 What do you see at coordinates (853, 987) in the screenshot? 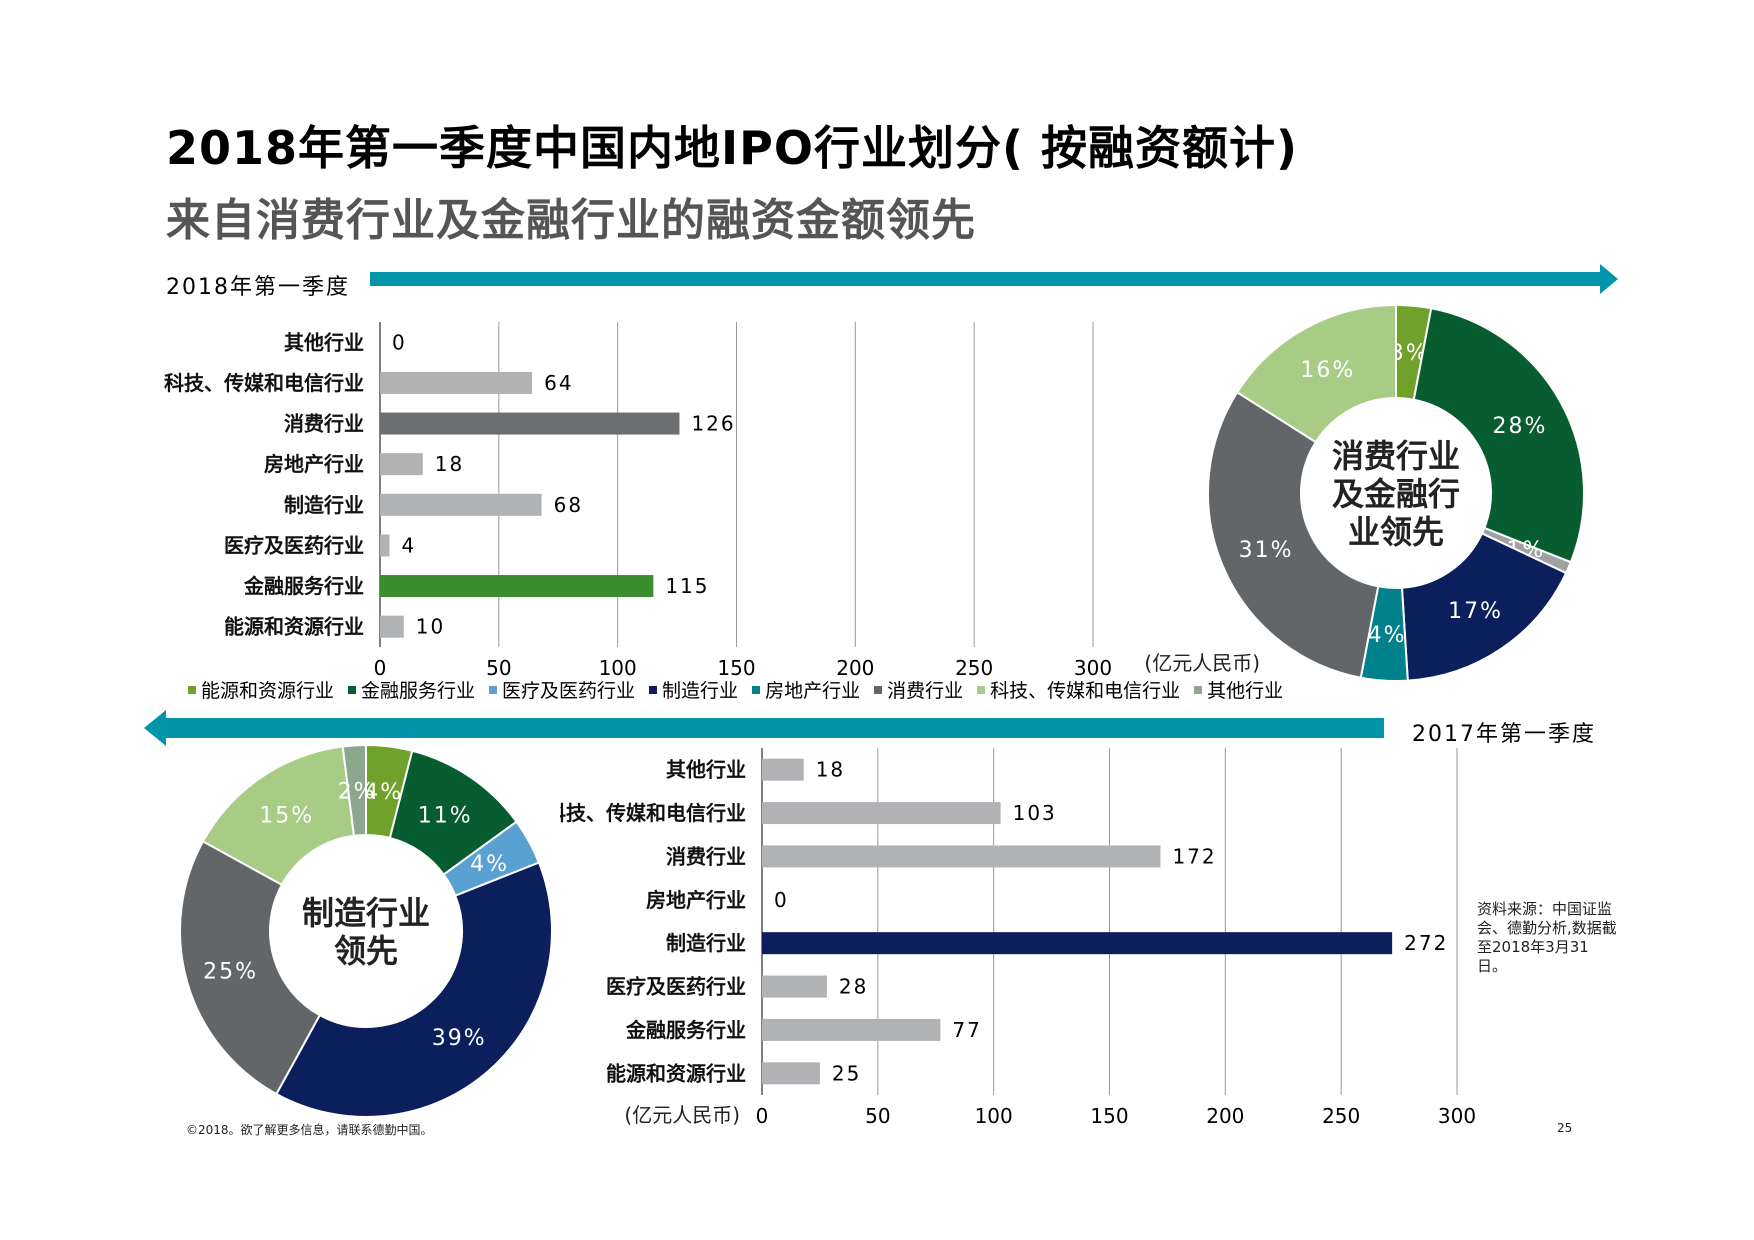
I see `bar-value-label: 28` at bounding box center [853, 987].